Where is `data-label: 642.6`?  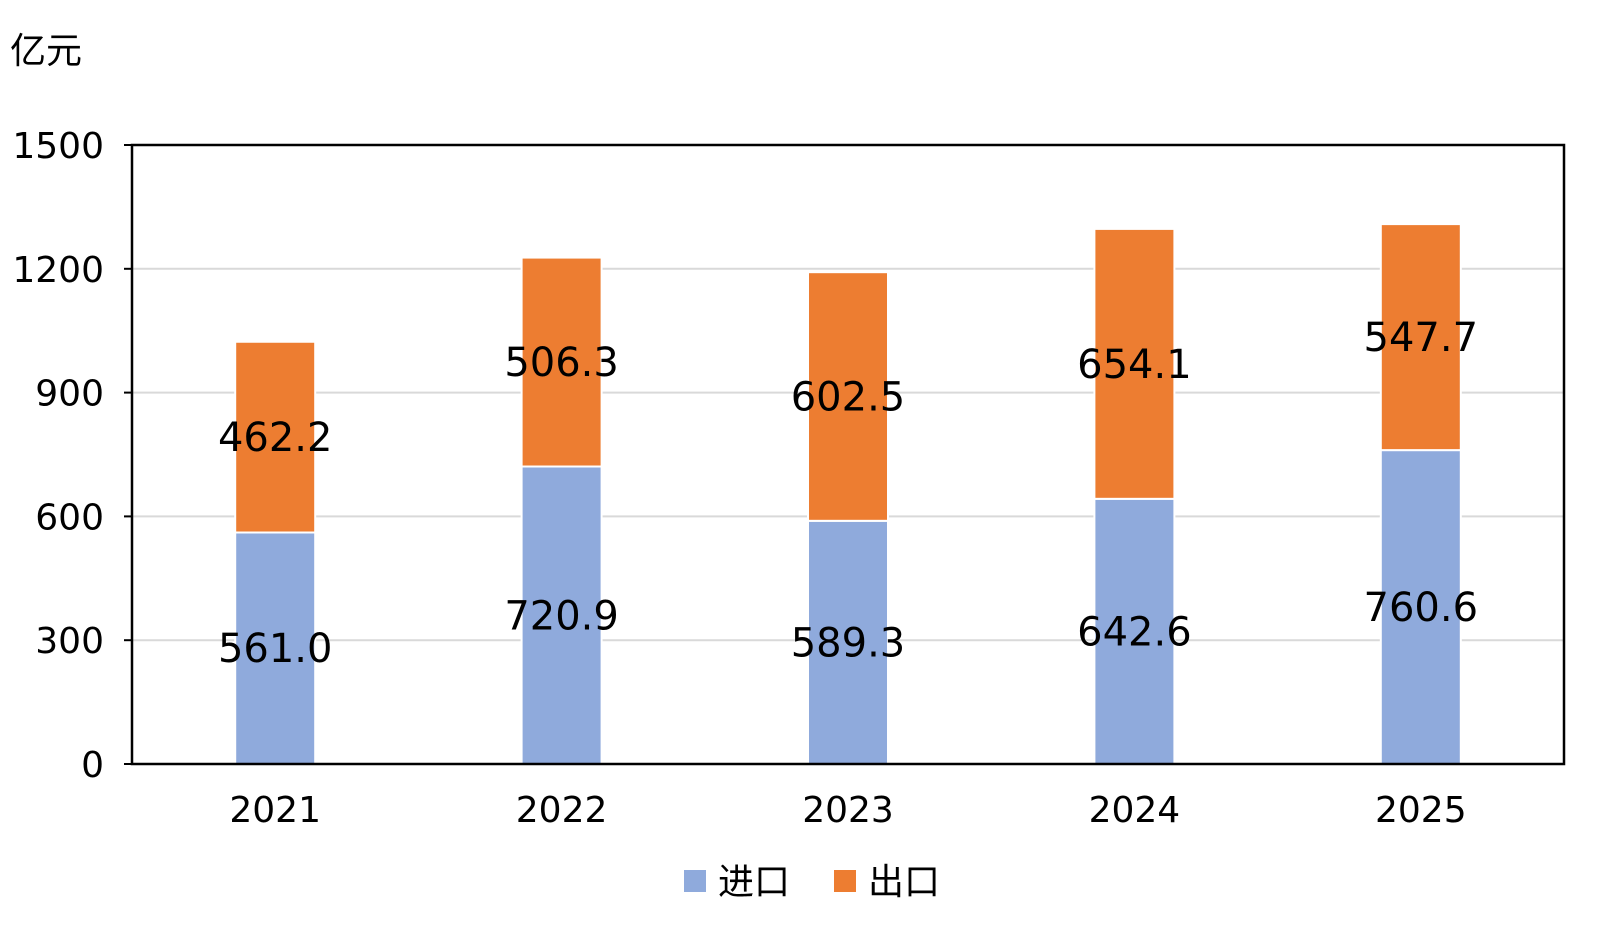
data-label: 642.6 is located at coordinates (1134, 632).